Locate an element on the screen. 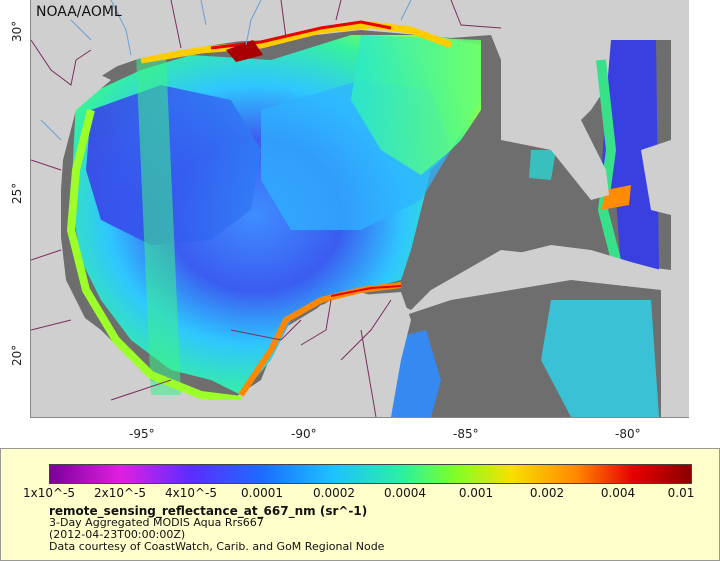 Image resolution: width=720 pixels, height=561 pixels. y-tick-label: 30° is located at coordinates (17, 31).